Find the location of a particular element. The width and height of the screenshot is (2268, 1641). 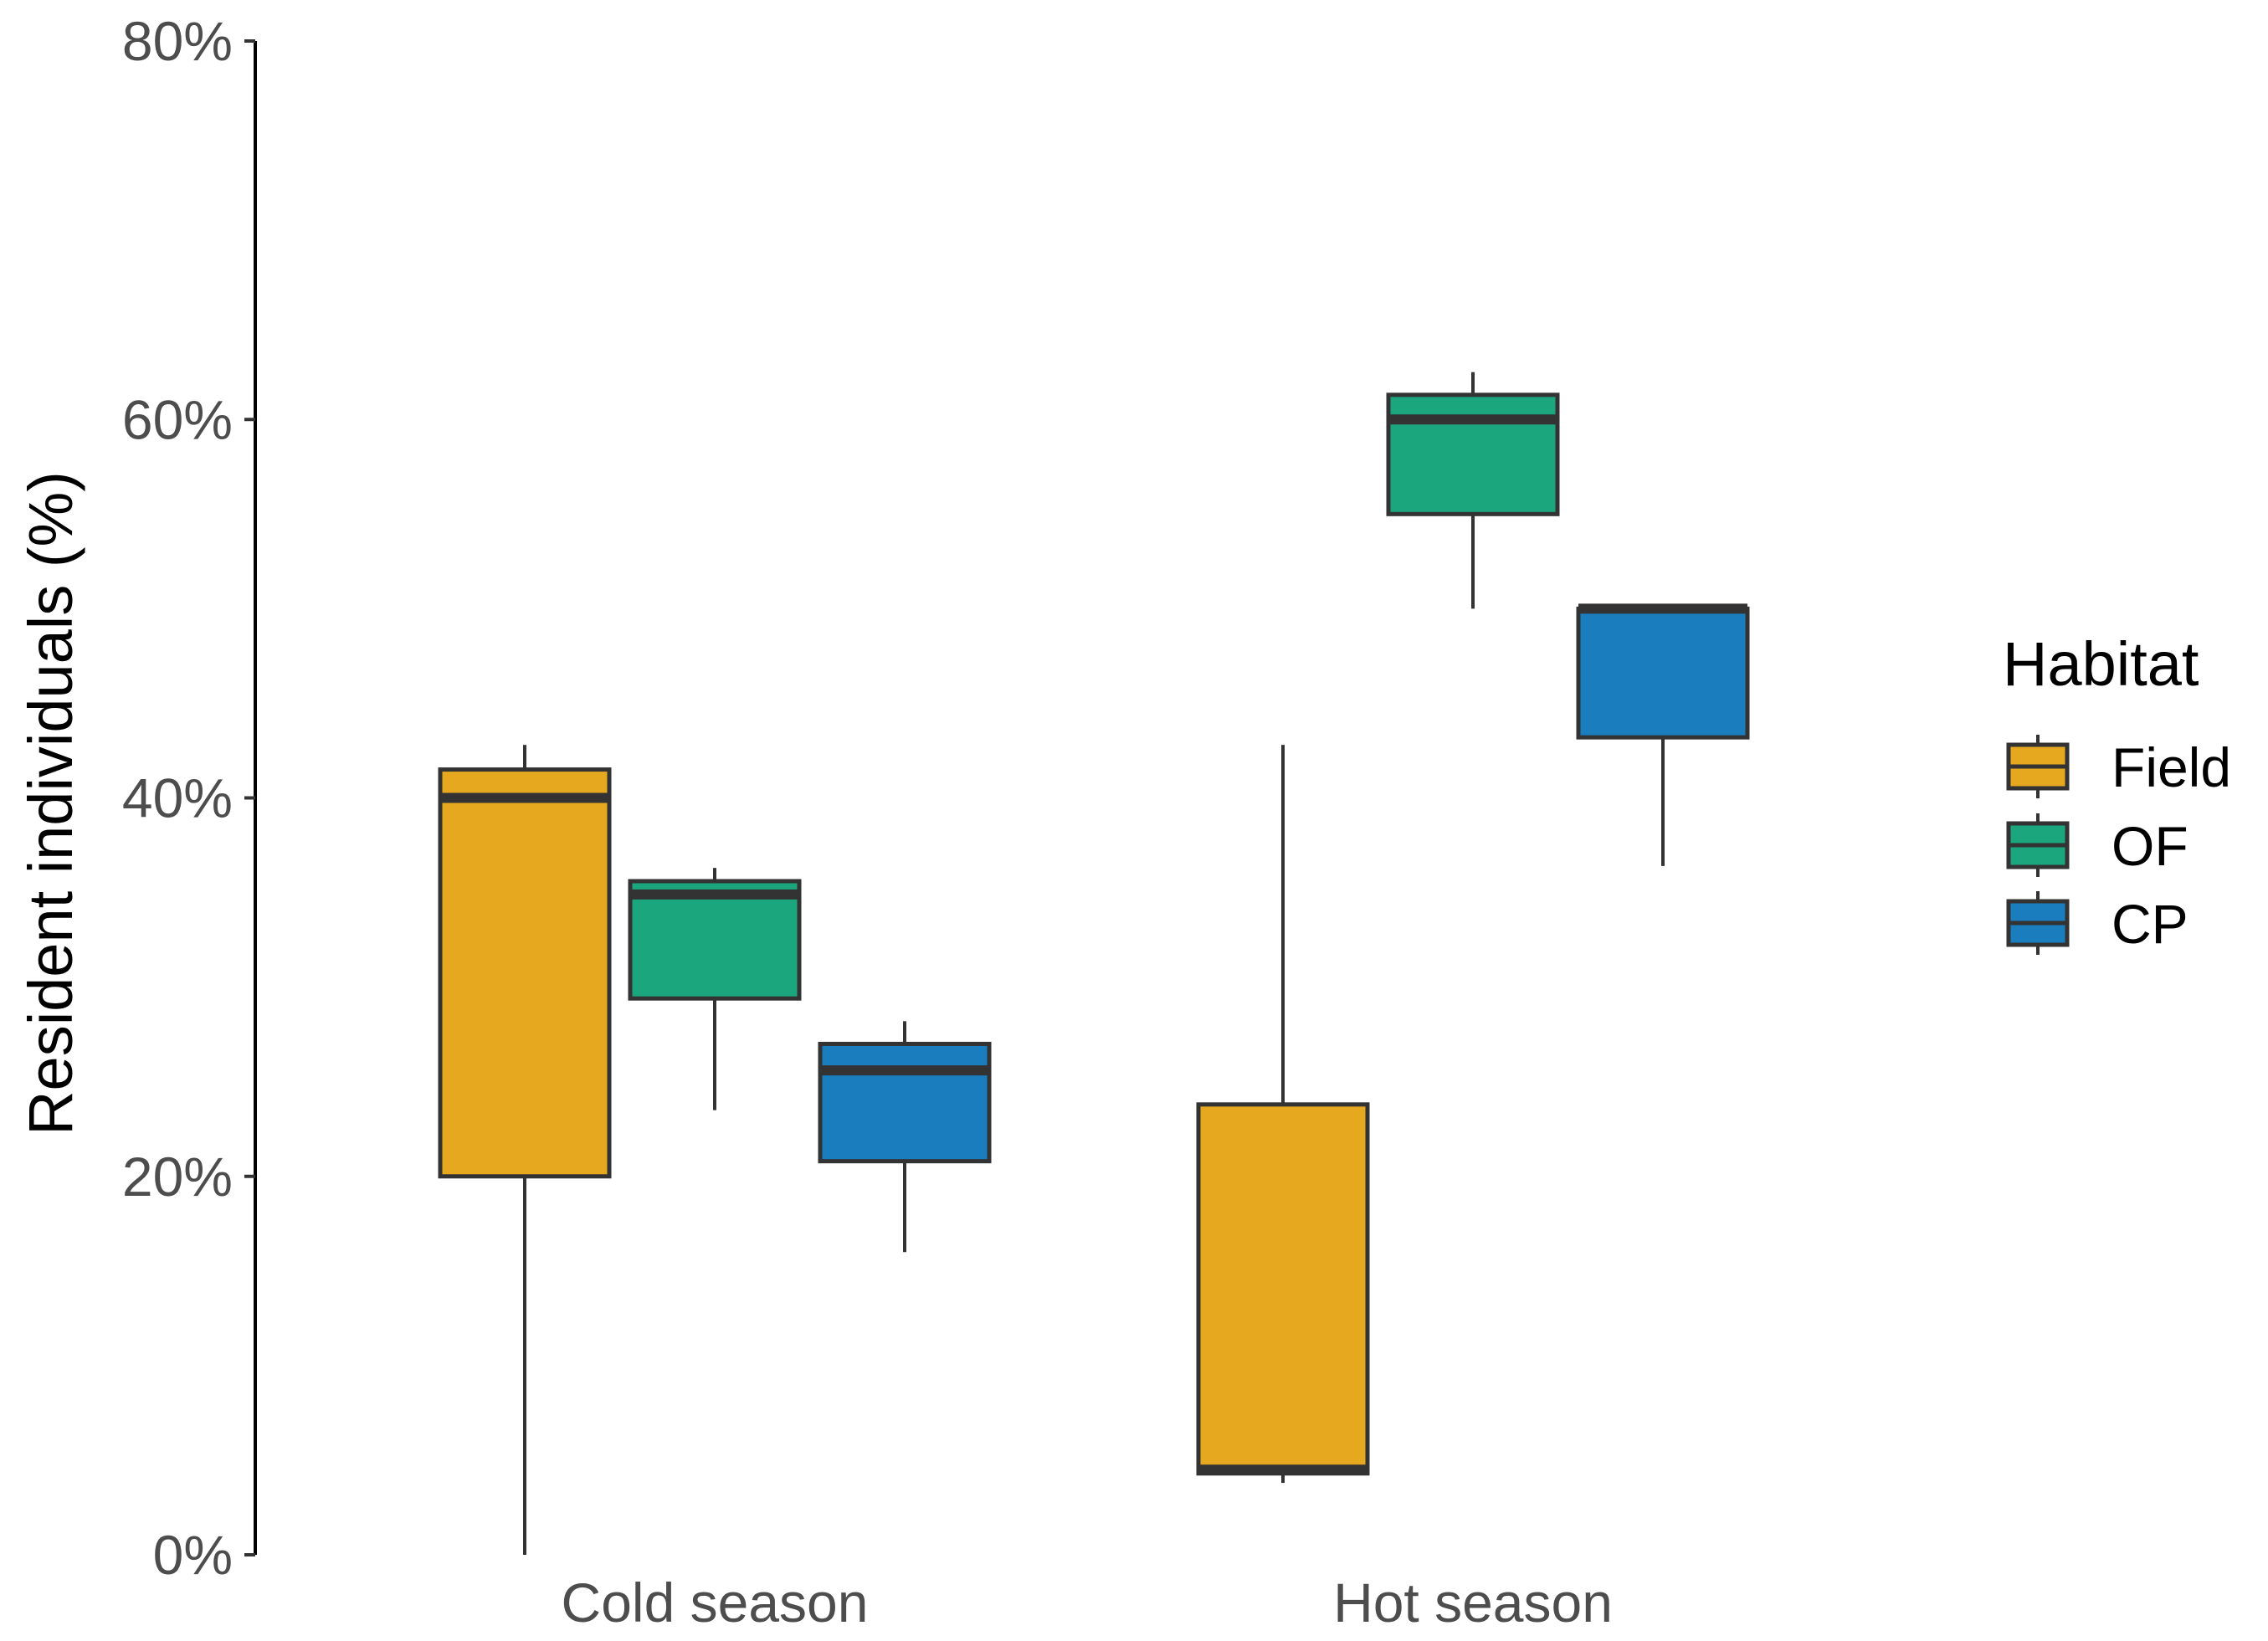

box-cp-hot is located at coordinates (1663, 734).